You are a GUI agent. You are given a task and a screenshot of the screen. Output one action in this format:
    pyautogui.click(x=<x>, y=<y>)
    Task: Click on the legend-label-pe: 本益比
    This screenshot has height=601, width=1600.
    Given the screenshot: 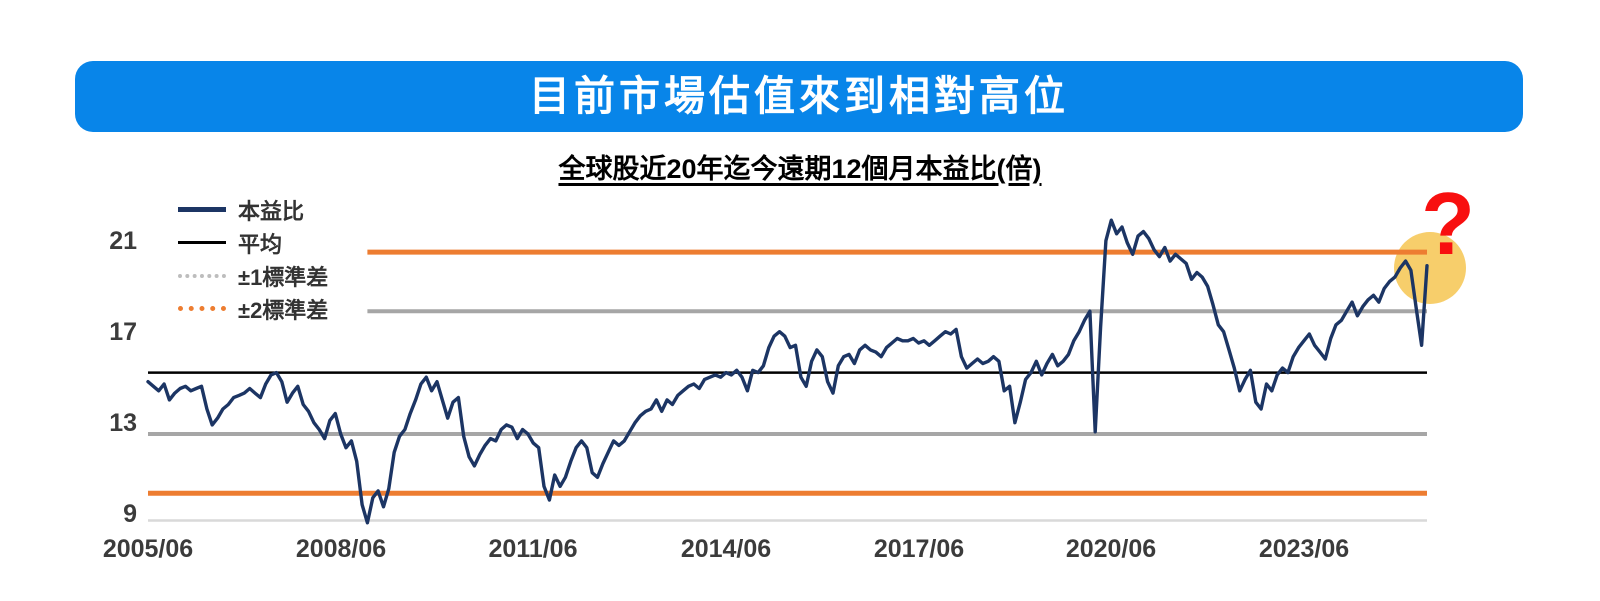 What is the action you would take?
    pyautogui.click(x=271, y=211)
    